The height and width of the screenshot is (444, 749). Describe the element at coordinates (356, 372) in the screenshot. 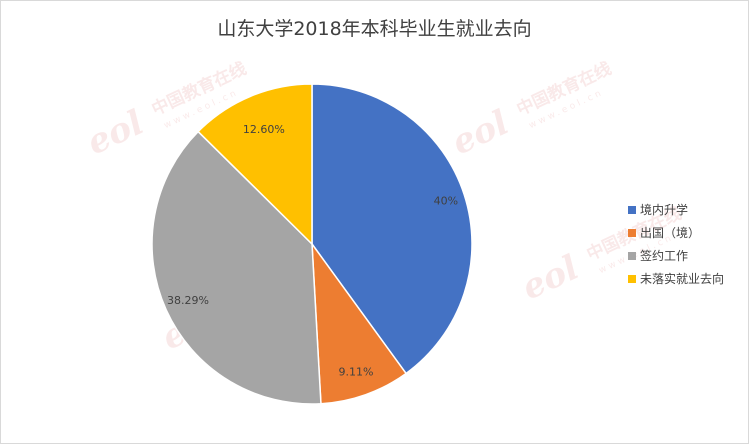

I see `pie-data-label: 9.11%` at that location.